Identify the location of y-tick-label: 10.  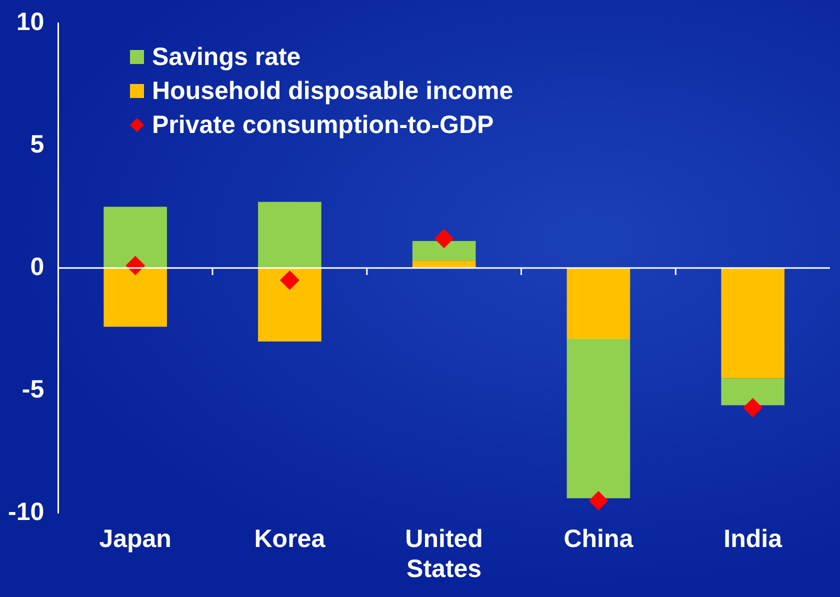
(30, 22).